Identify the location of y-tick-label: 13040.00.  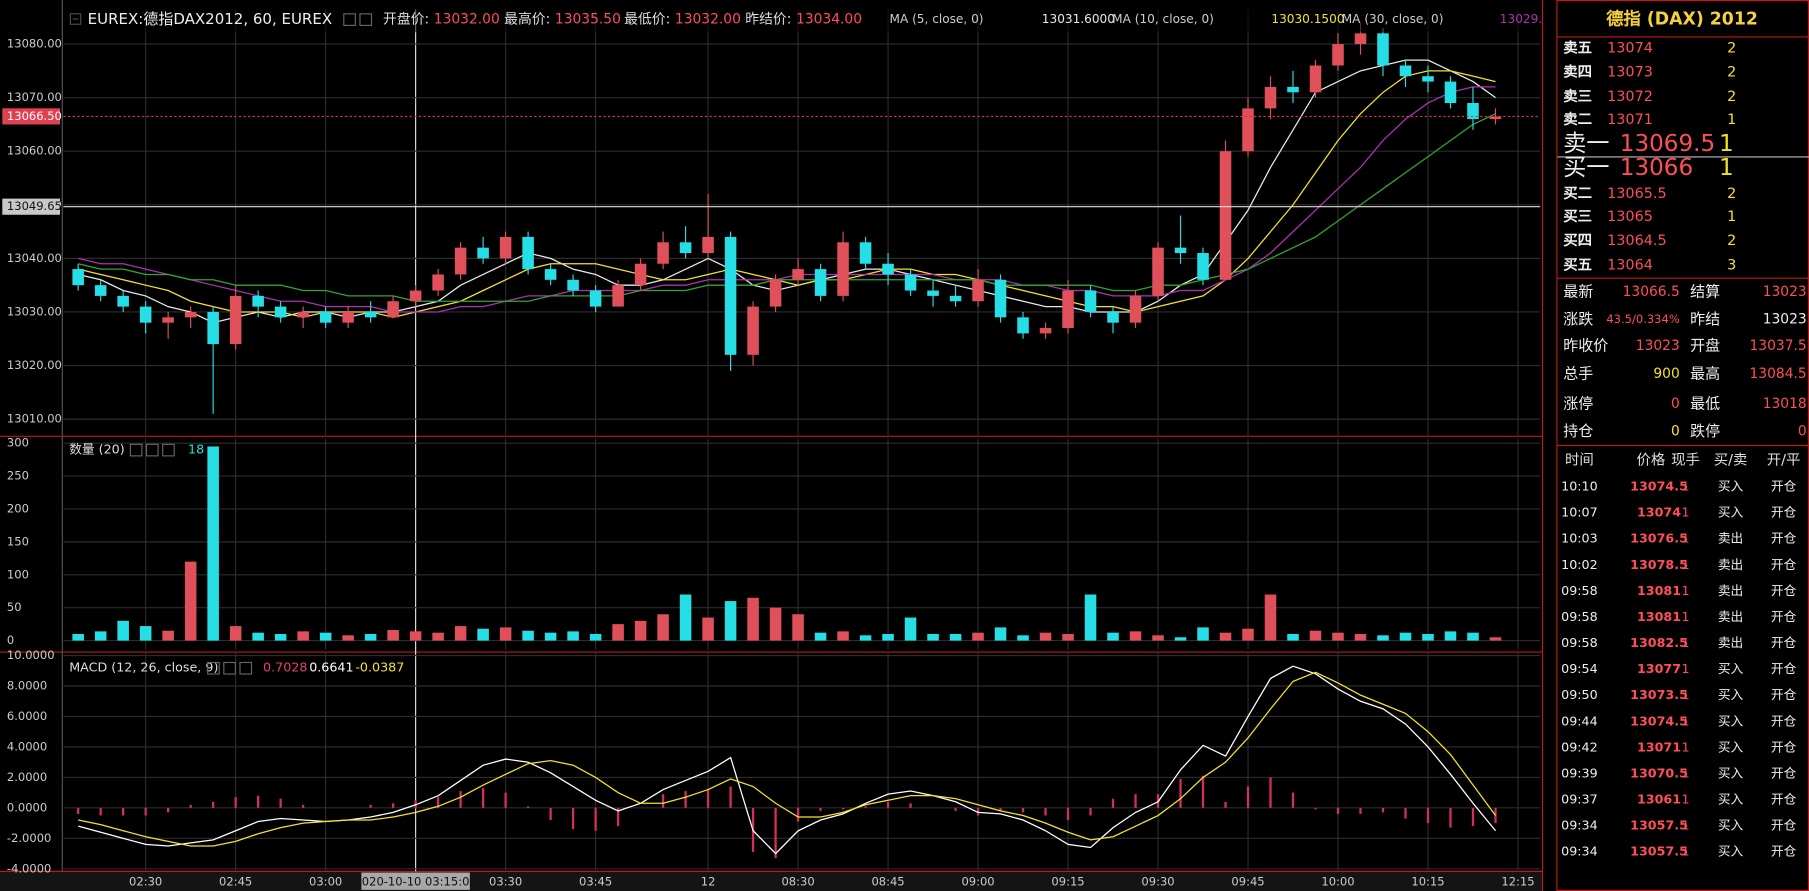
(34, 258).